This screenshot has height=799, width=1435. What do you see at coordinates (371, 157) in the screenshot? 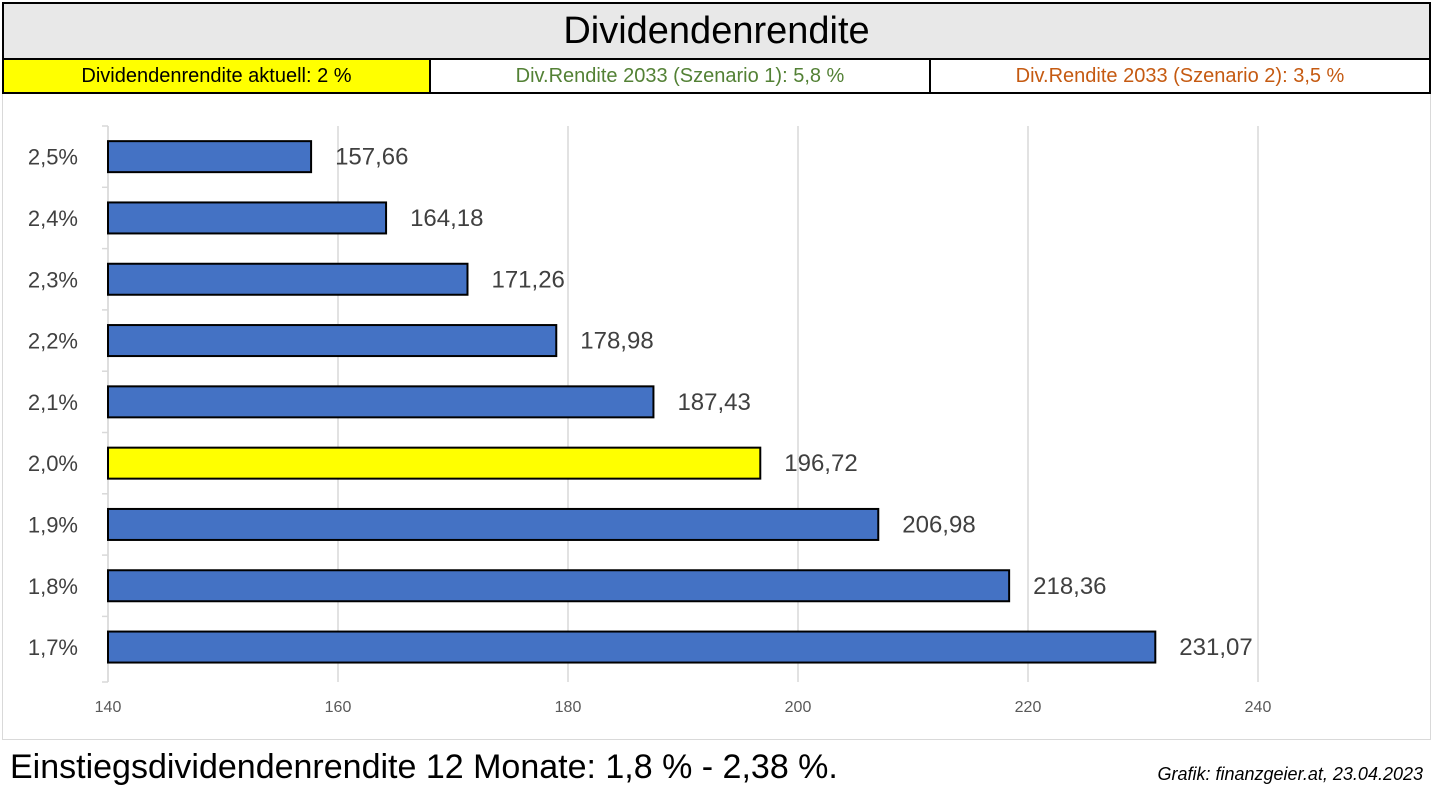
I see `data-label-0: 157,66` at bounding box center [371, 157].